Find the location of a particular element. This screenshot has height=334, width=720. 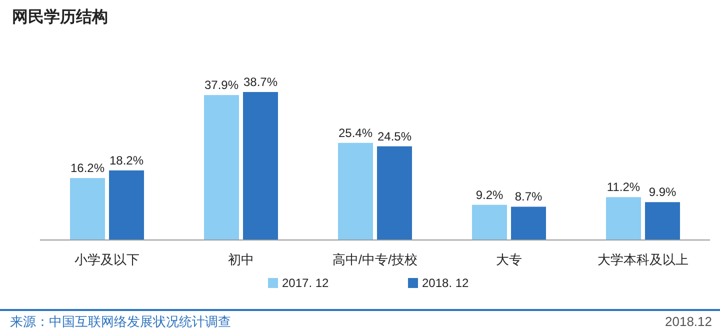

data-label: 18.2% is located at coordinates (126, 160).